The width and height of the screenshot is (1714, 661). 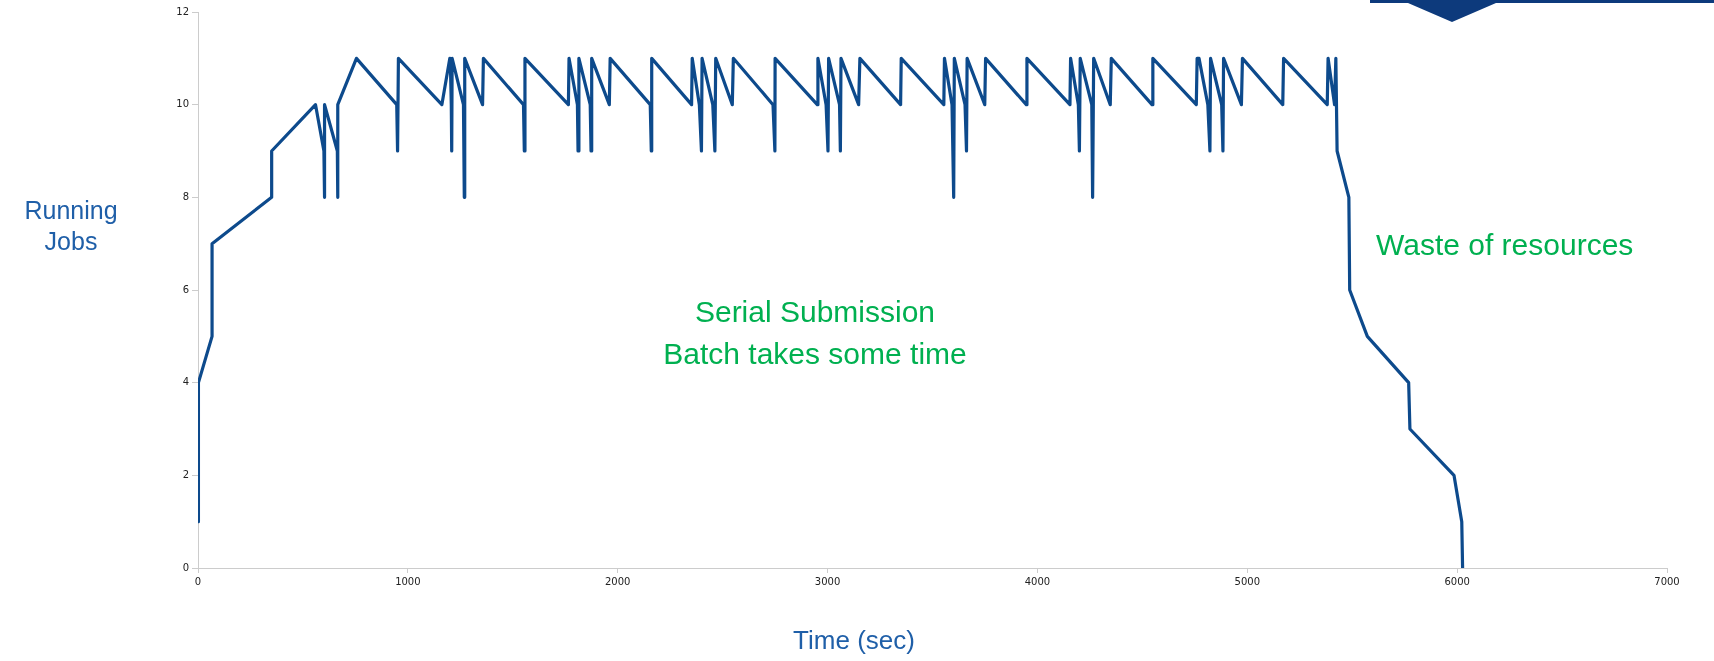 What do you see at coordinates (1667, 581) in the screenshot?
I see `x-tick-label: 7000` at bounding box center [1667, 581].